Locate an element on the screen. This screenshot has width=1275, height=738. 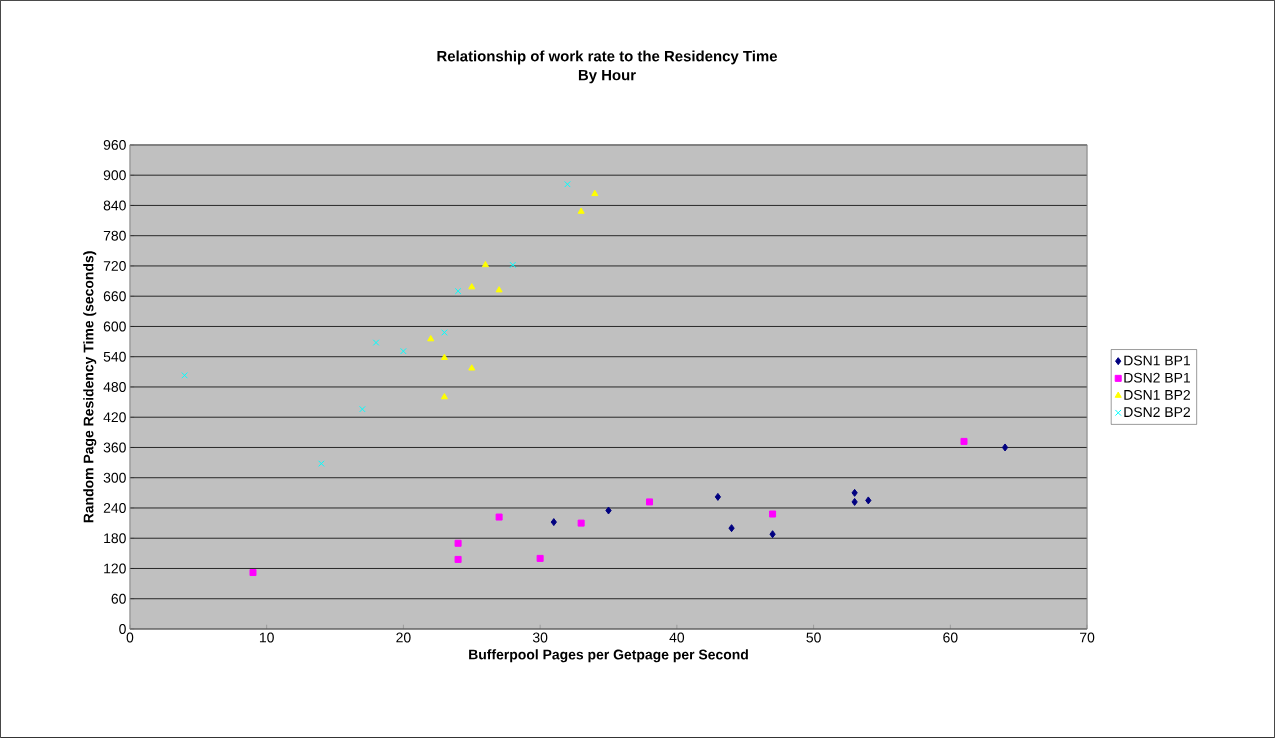
legend-label: DSN1 BP2 is located at coordinates (1157, 394).